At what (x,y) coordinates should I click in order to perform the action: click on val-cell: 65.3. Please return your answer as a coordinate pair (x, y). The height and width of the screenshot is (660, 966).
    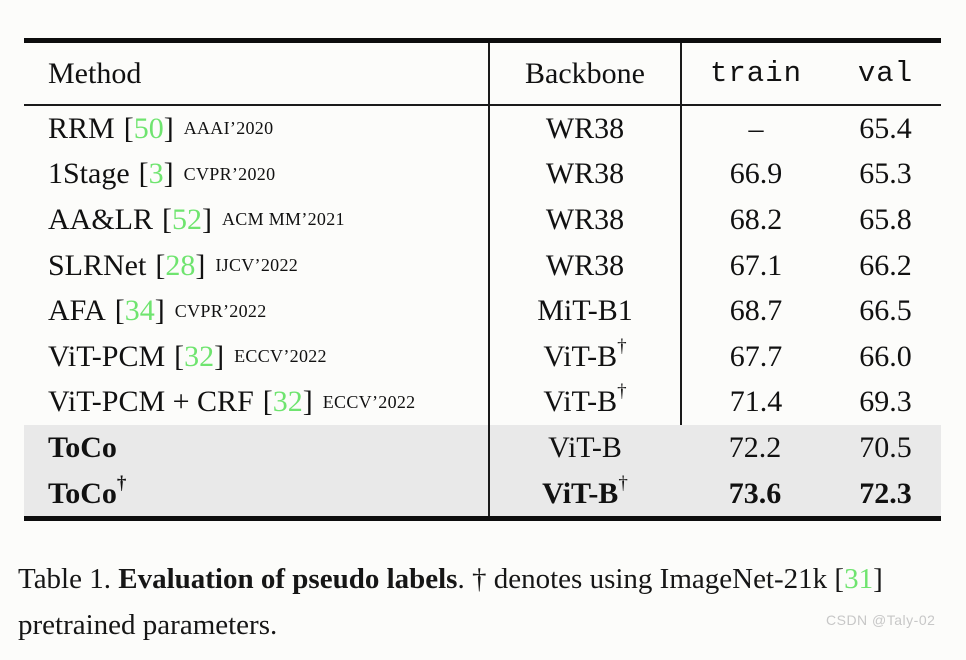
    Looking at the image, I should click on (885, 174).